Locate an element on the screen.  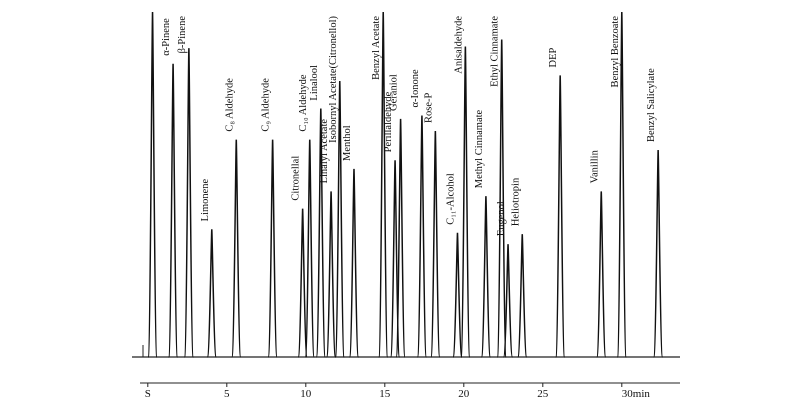
peak-label: Isobornyl Acetate(Citronellol) is located at coordinates (333, 78).